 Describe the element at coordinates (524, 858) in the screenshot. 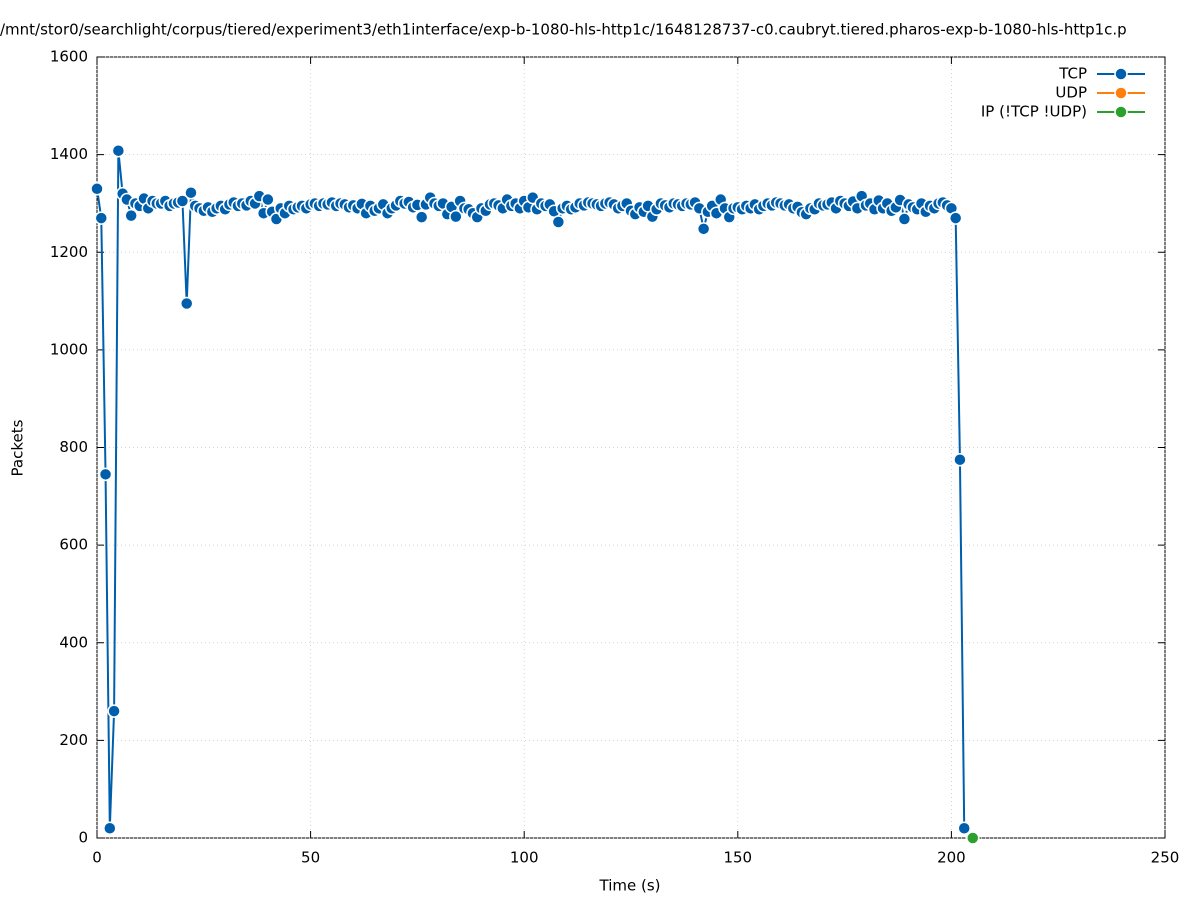

I see `x-tick-label: 100` at that location.